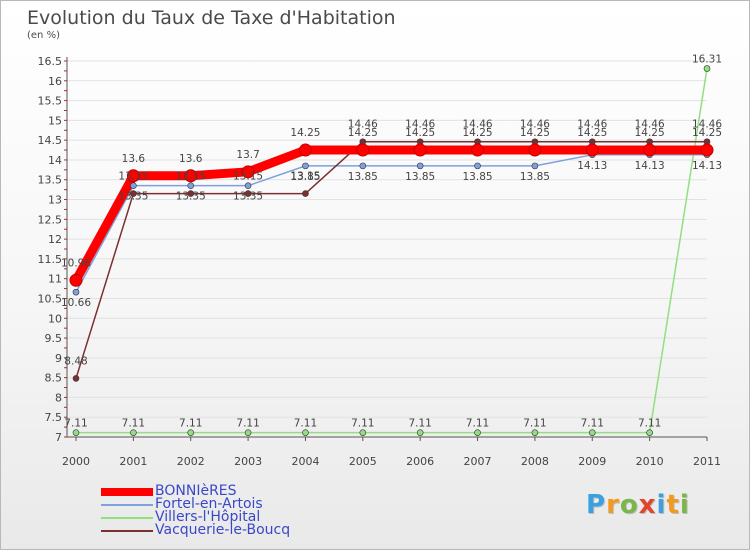 This screenshot has height=550, width=750. Describe the element at coordinates (50, 298) in the screenshot. I see `y-tick-label: 10.5` at that location.